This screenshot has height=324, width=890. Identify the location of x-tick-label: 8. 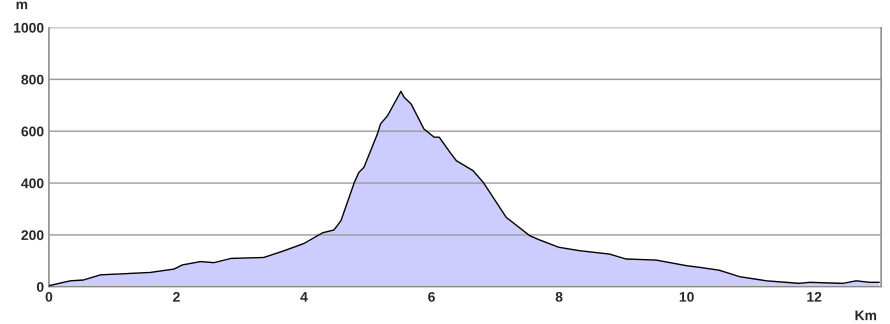
(559, 297).